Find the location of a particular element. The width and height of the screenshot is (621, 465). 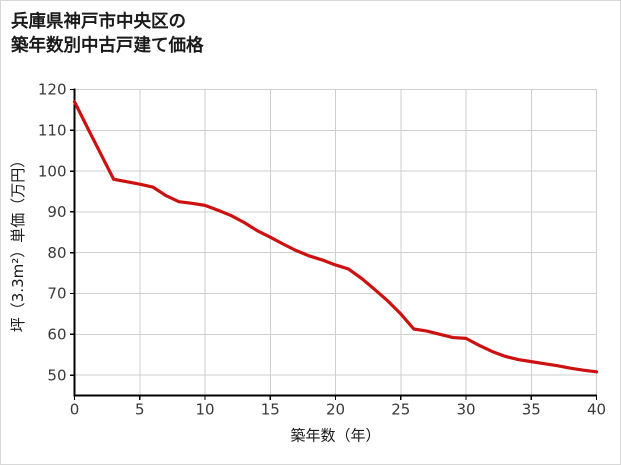

x-tick-labels-group: 0 5 10 15 20 25 30 35 40 is located at coordinates (338, 410).